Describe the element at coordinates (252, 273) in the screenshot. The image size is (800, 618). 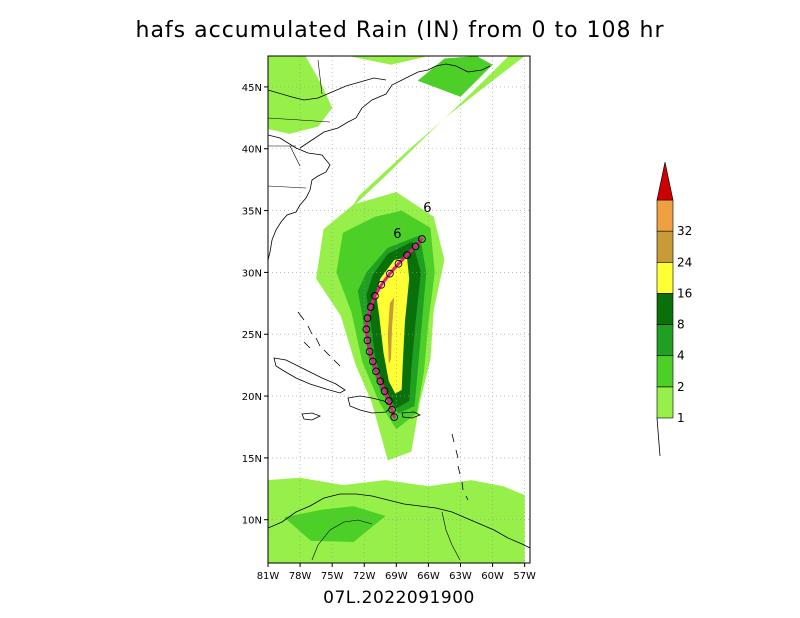
I see `y-tick-label-30N: 30N` at that location.